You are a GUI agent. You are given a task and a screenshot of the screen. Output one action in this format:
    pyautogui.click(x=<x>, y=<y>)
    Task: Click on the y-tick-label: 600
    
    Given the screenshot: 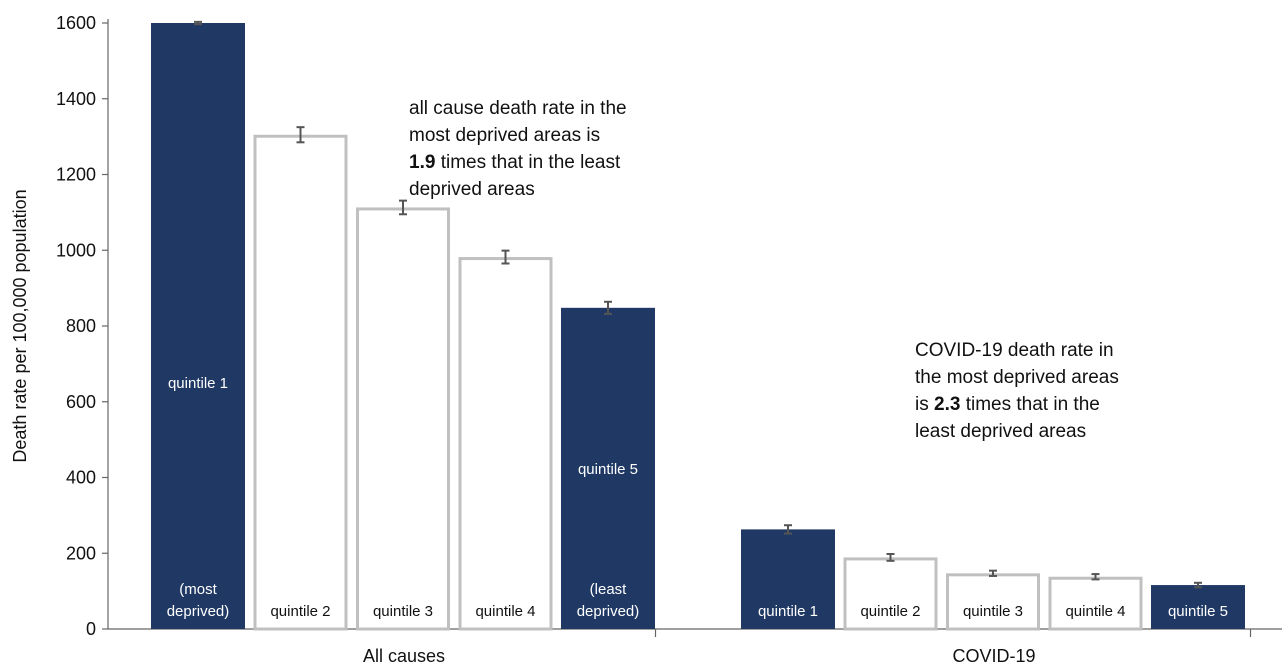 What is the action you would take?
    pyautogui.click(x=81, y=402)
    